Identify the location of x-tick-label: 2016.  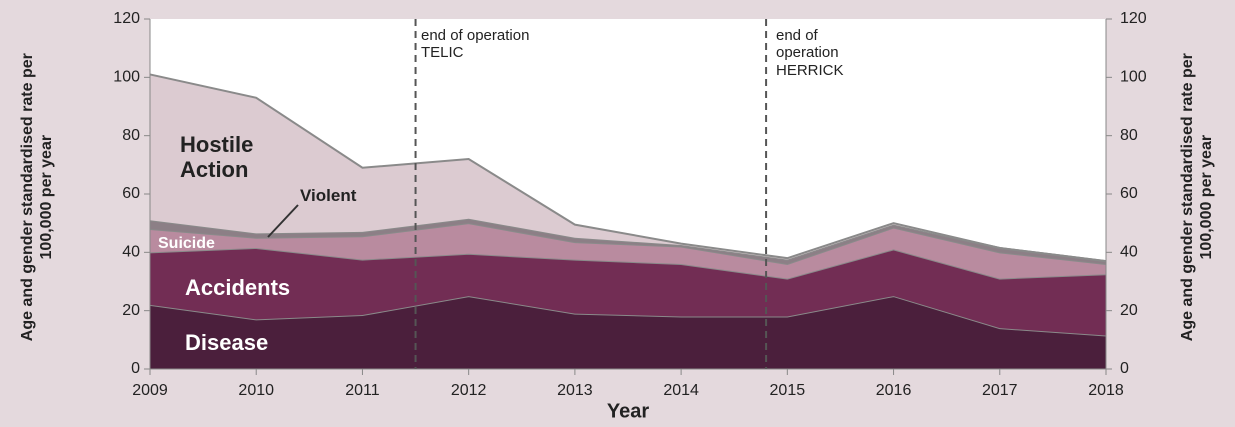
(894, 390).